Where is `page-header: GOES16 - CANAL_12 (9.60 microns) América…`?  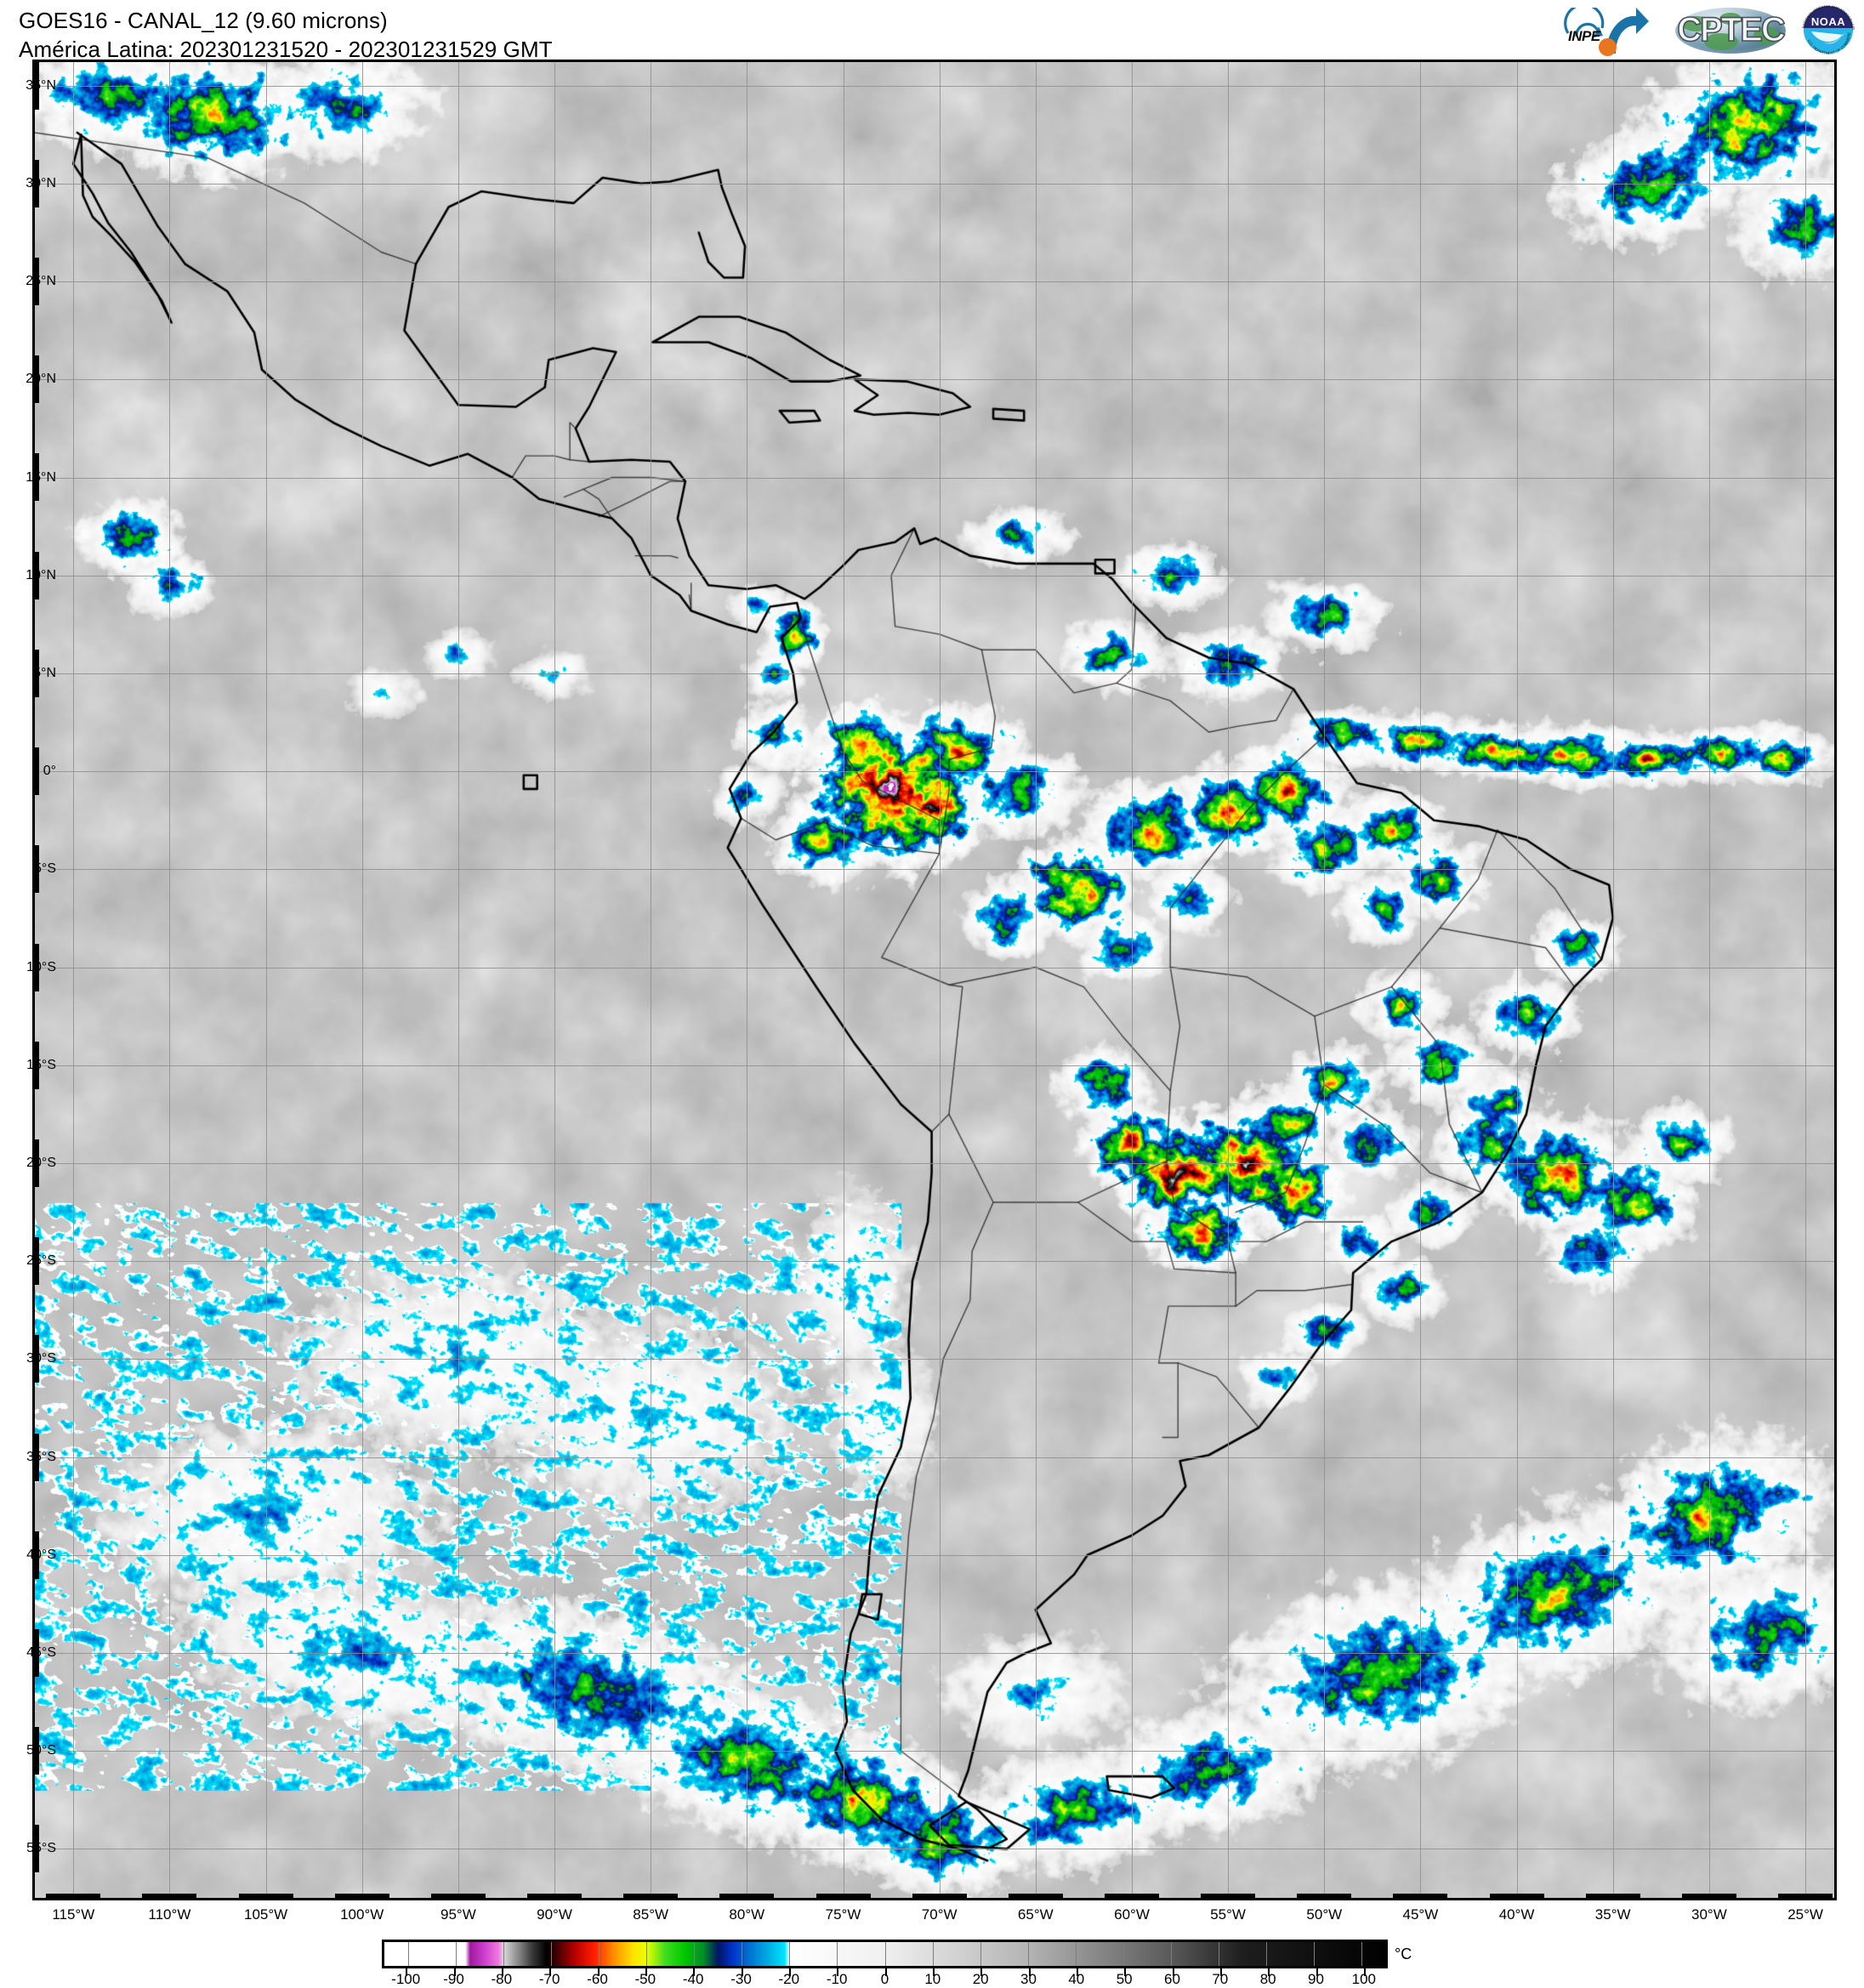
page-header: GOES16 - CANAL_12 (9.60 microns) América… is located at coordinates (932, 31).